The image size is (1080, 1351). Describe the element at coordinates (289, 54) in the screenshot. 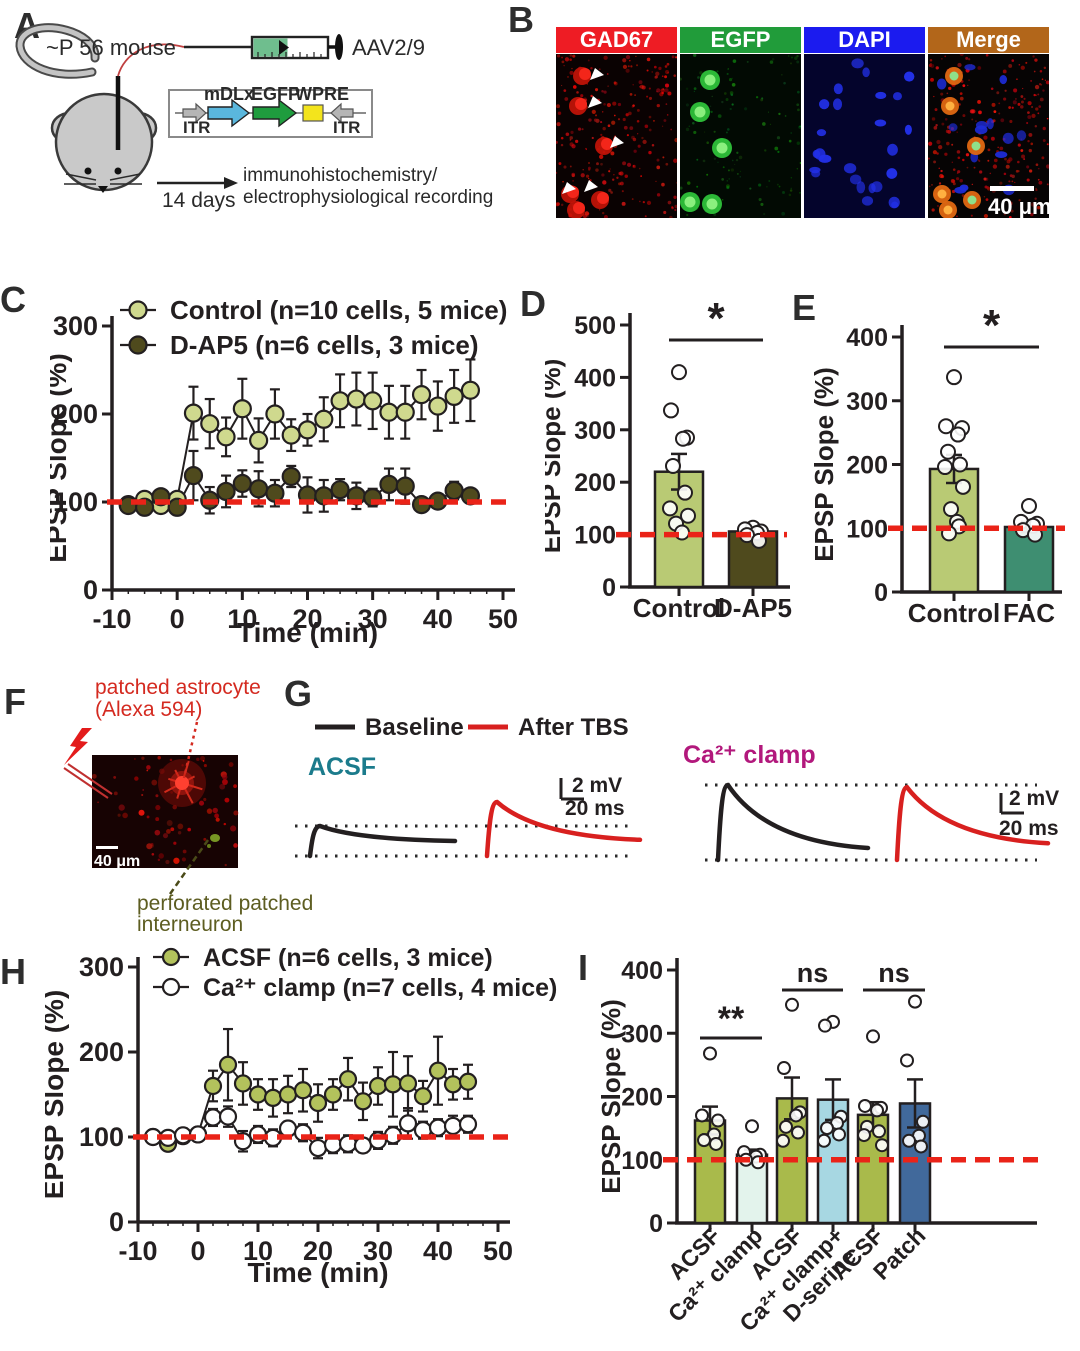

I see `syringe-graduations` at that location.